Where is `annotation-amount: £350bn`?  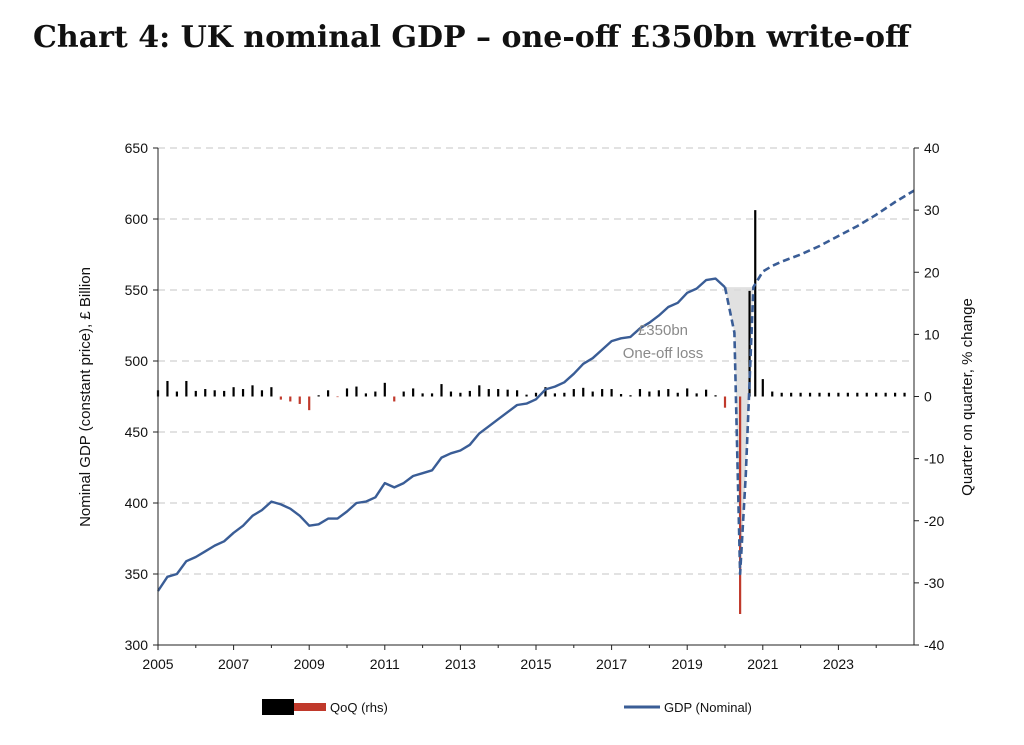 annotation-amount: £350bn is located at coordinates (663, 330).